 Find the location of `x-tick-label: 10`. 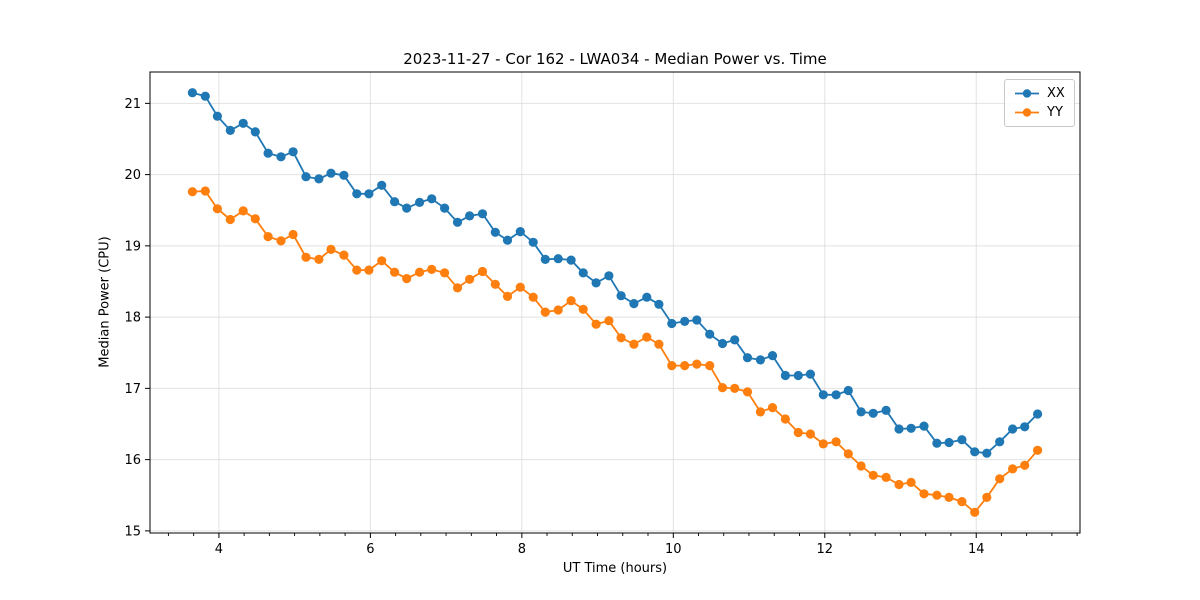

x-tick-label: 10 is located at coordinates (673, 549).